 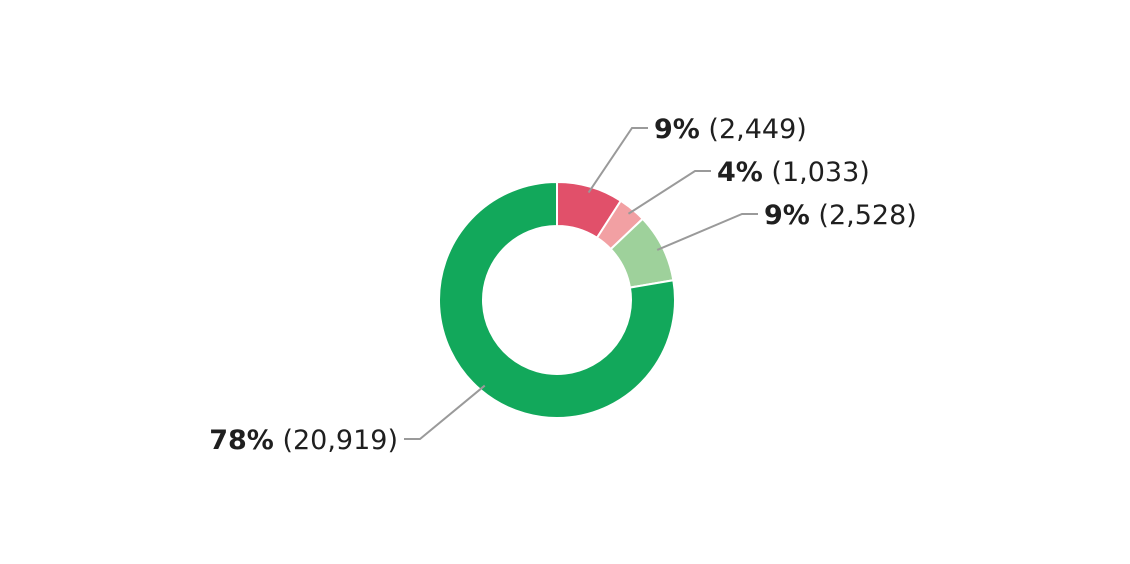 I want to click on slices-group, so click(x=557, y=299).